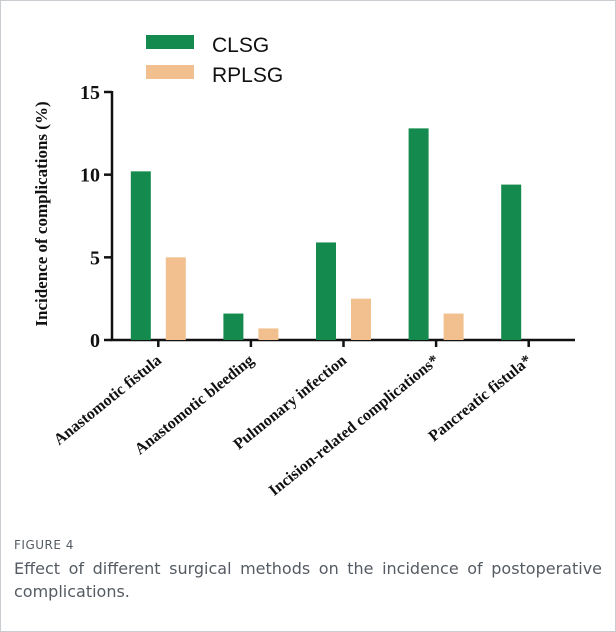 The image size is (616, 632). I want to click on y-tick-label: 10, so click(90, 176).